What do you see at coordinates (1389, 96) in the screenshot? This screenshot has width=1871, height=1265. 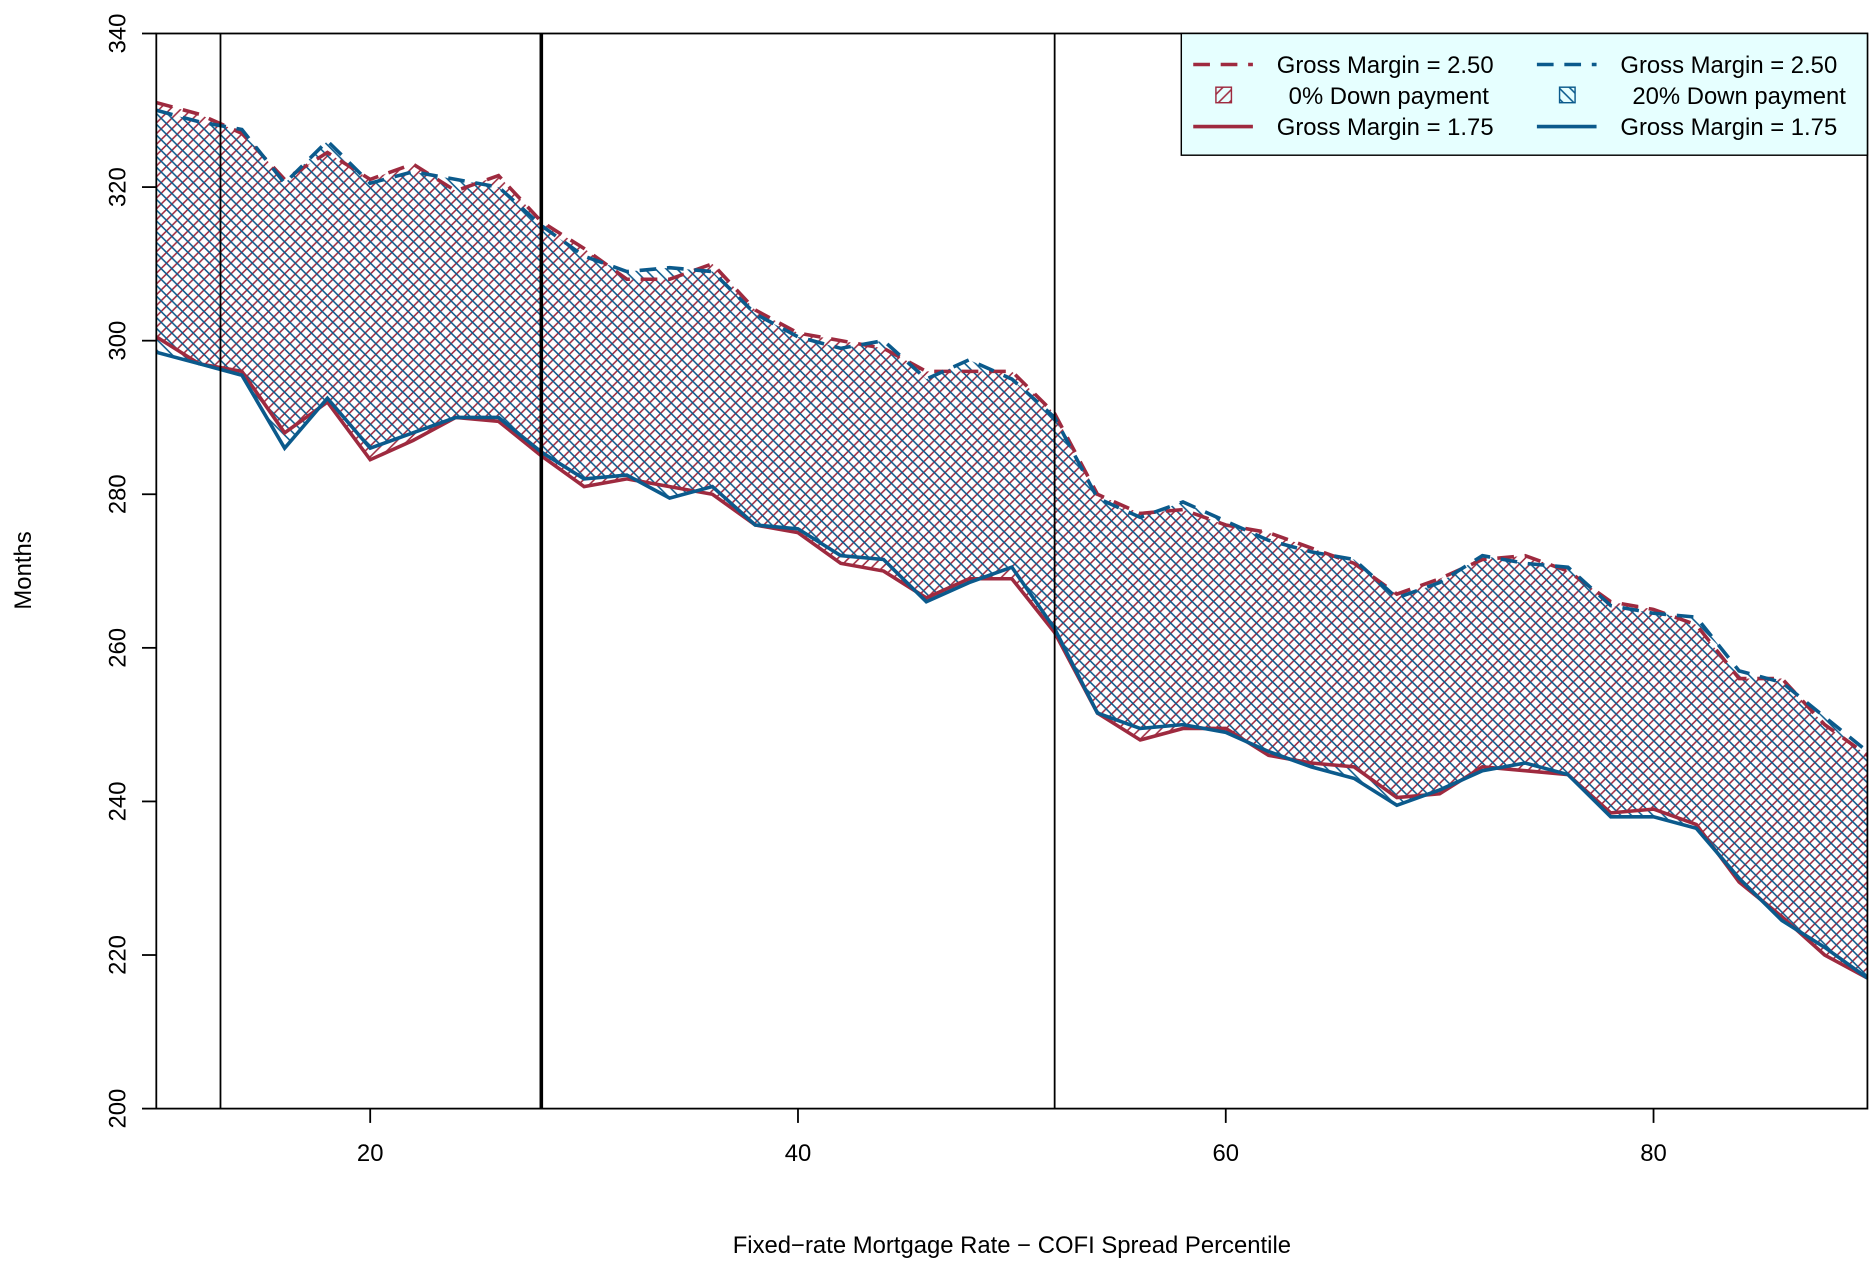 I see `legend-label: 0% Down payment` at bounding box center [1389, 96].